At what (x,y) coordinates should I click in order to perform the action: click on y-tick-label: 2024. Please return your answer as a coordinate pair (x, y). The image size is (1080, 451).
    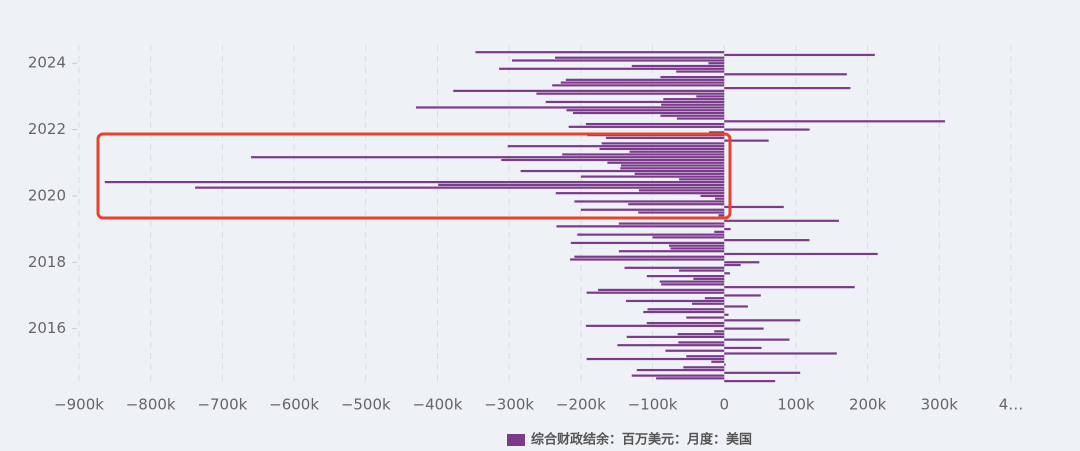
    Looking at the image, I should click on (47, 63).